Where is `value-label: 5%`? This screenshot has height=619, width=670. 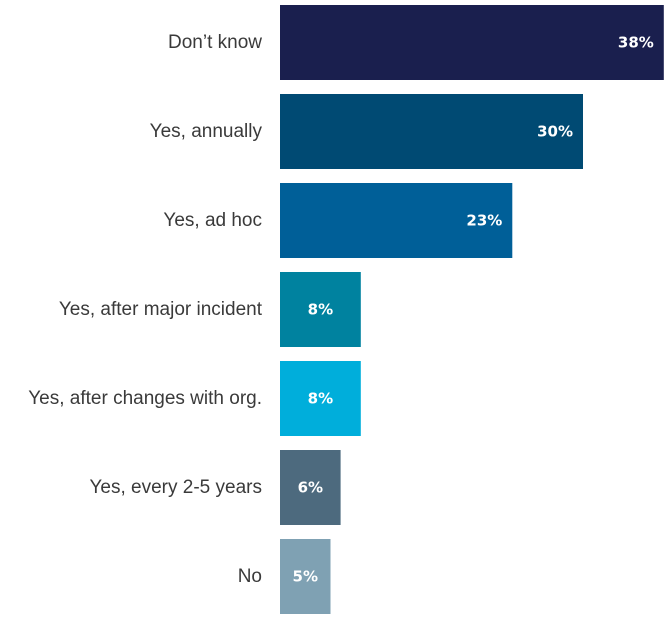 value-label: 5% is located at coordinates (305, 577).